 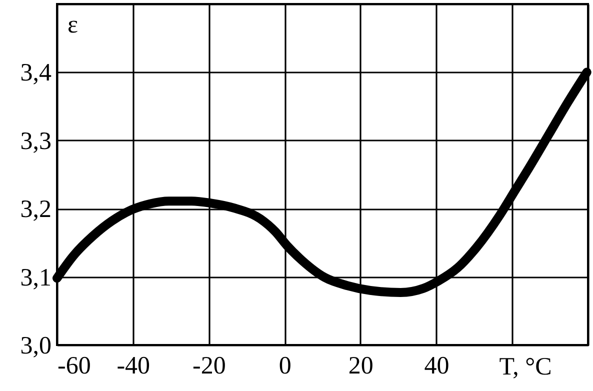 I want to click on y-tick-label: 3,2, so click(x=36, y=210).